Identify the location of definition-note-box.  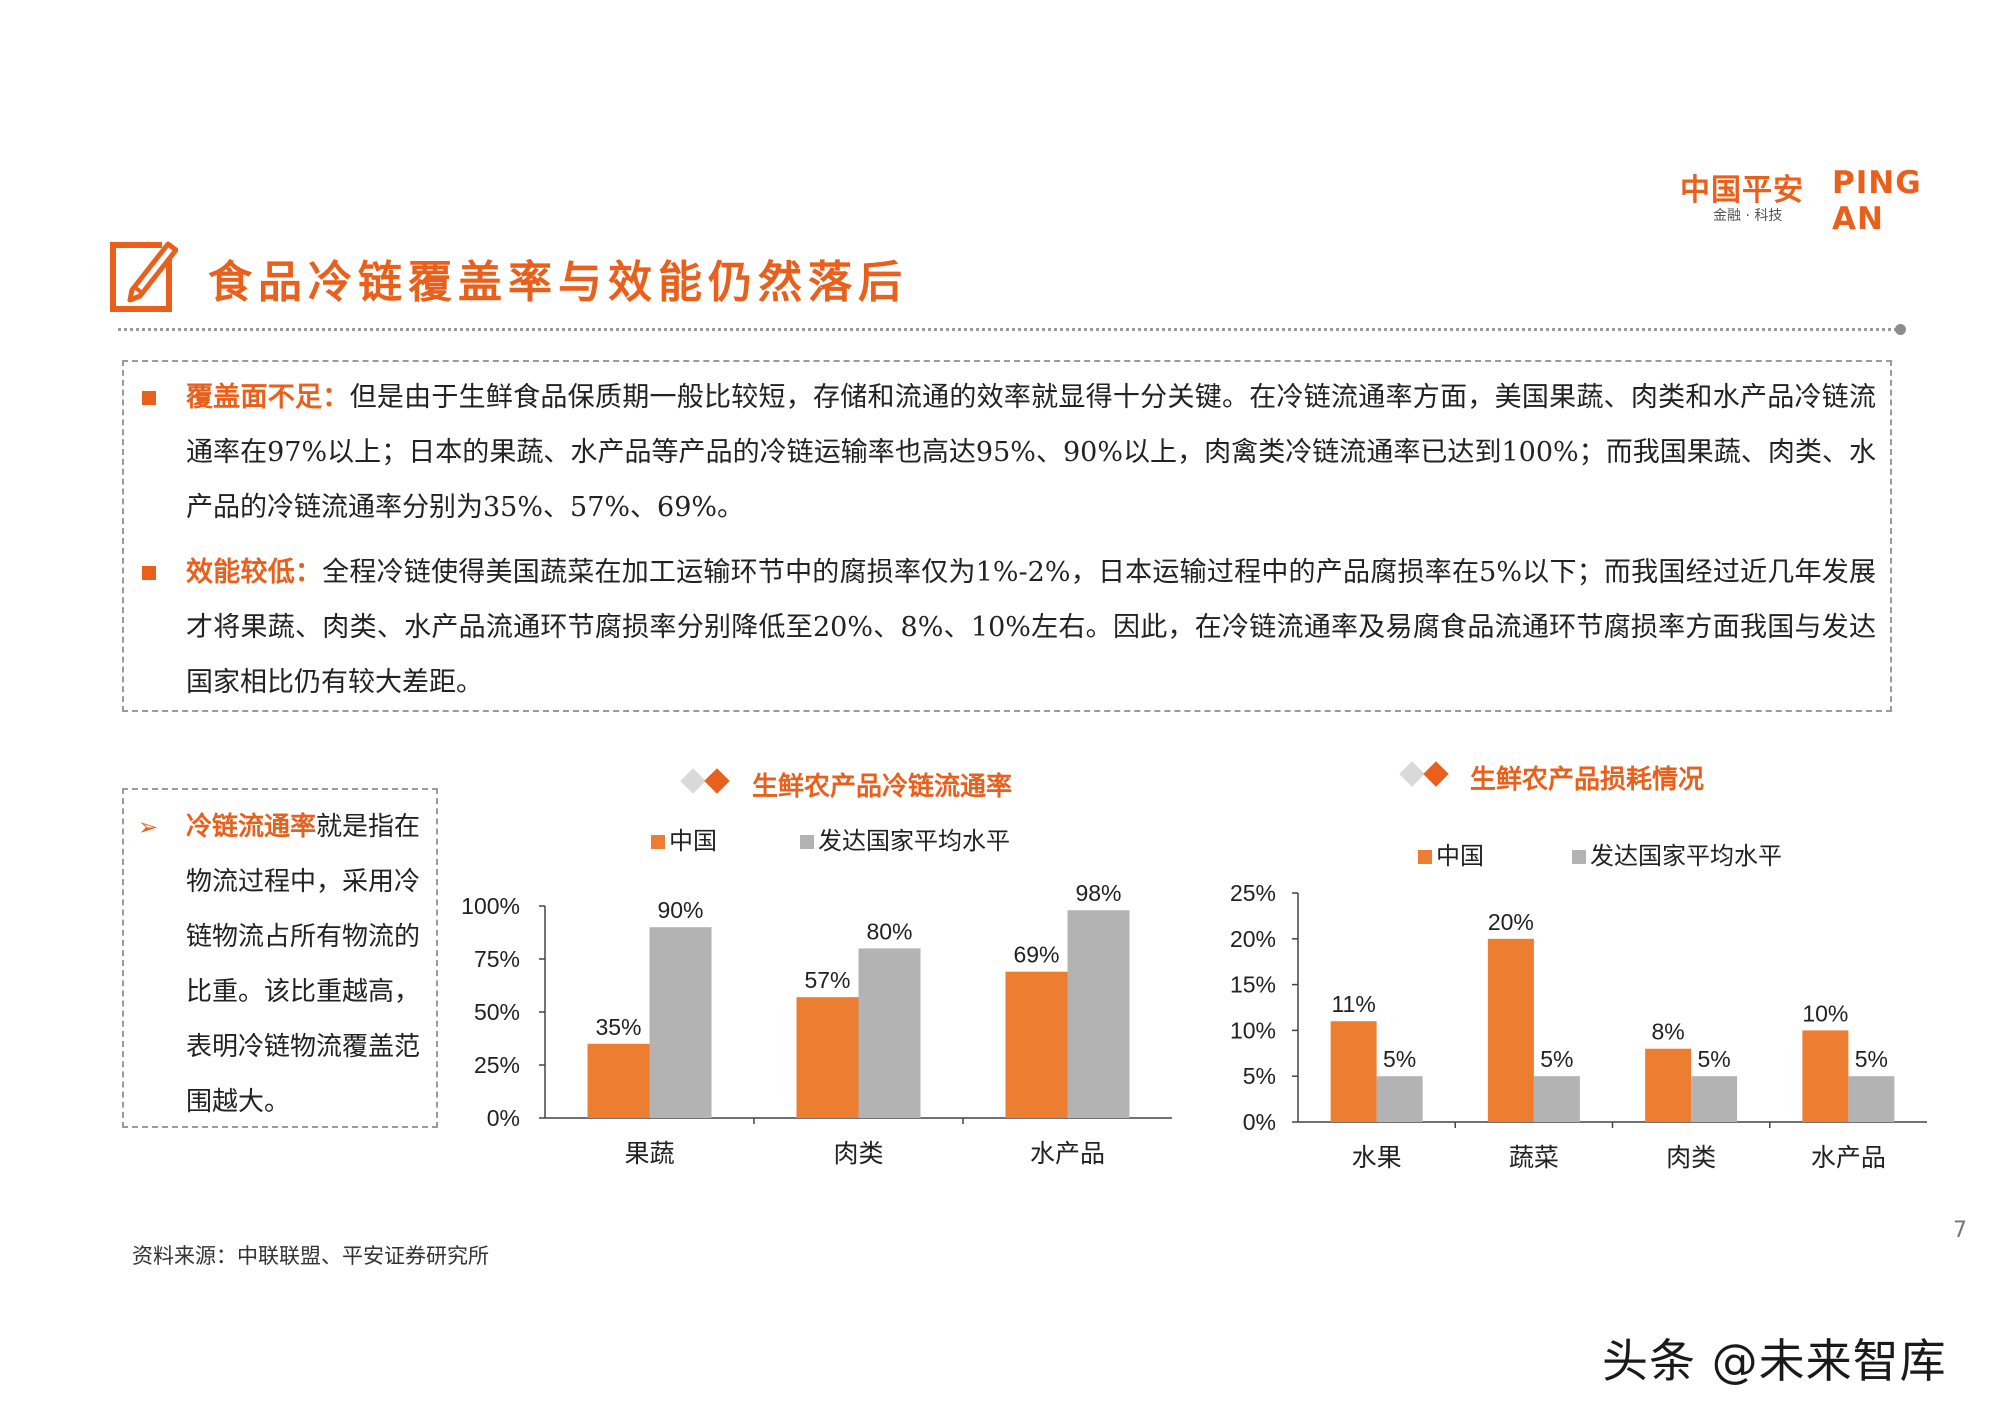
(280, 958).